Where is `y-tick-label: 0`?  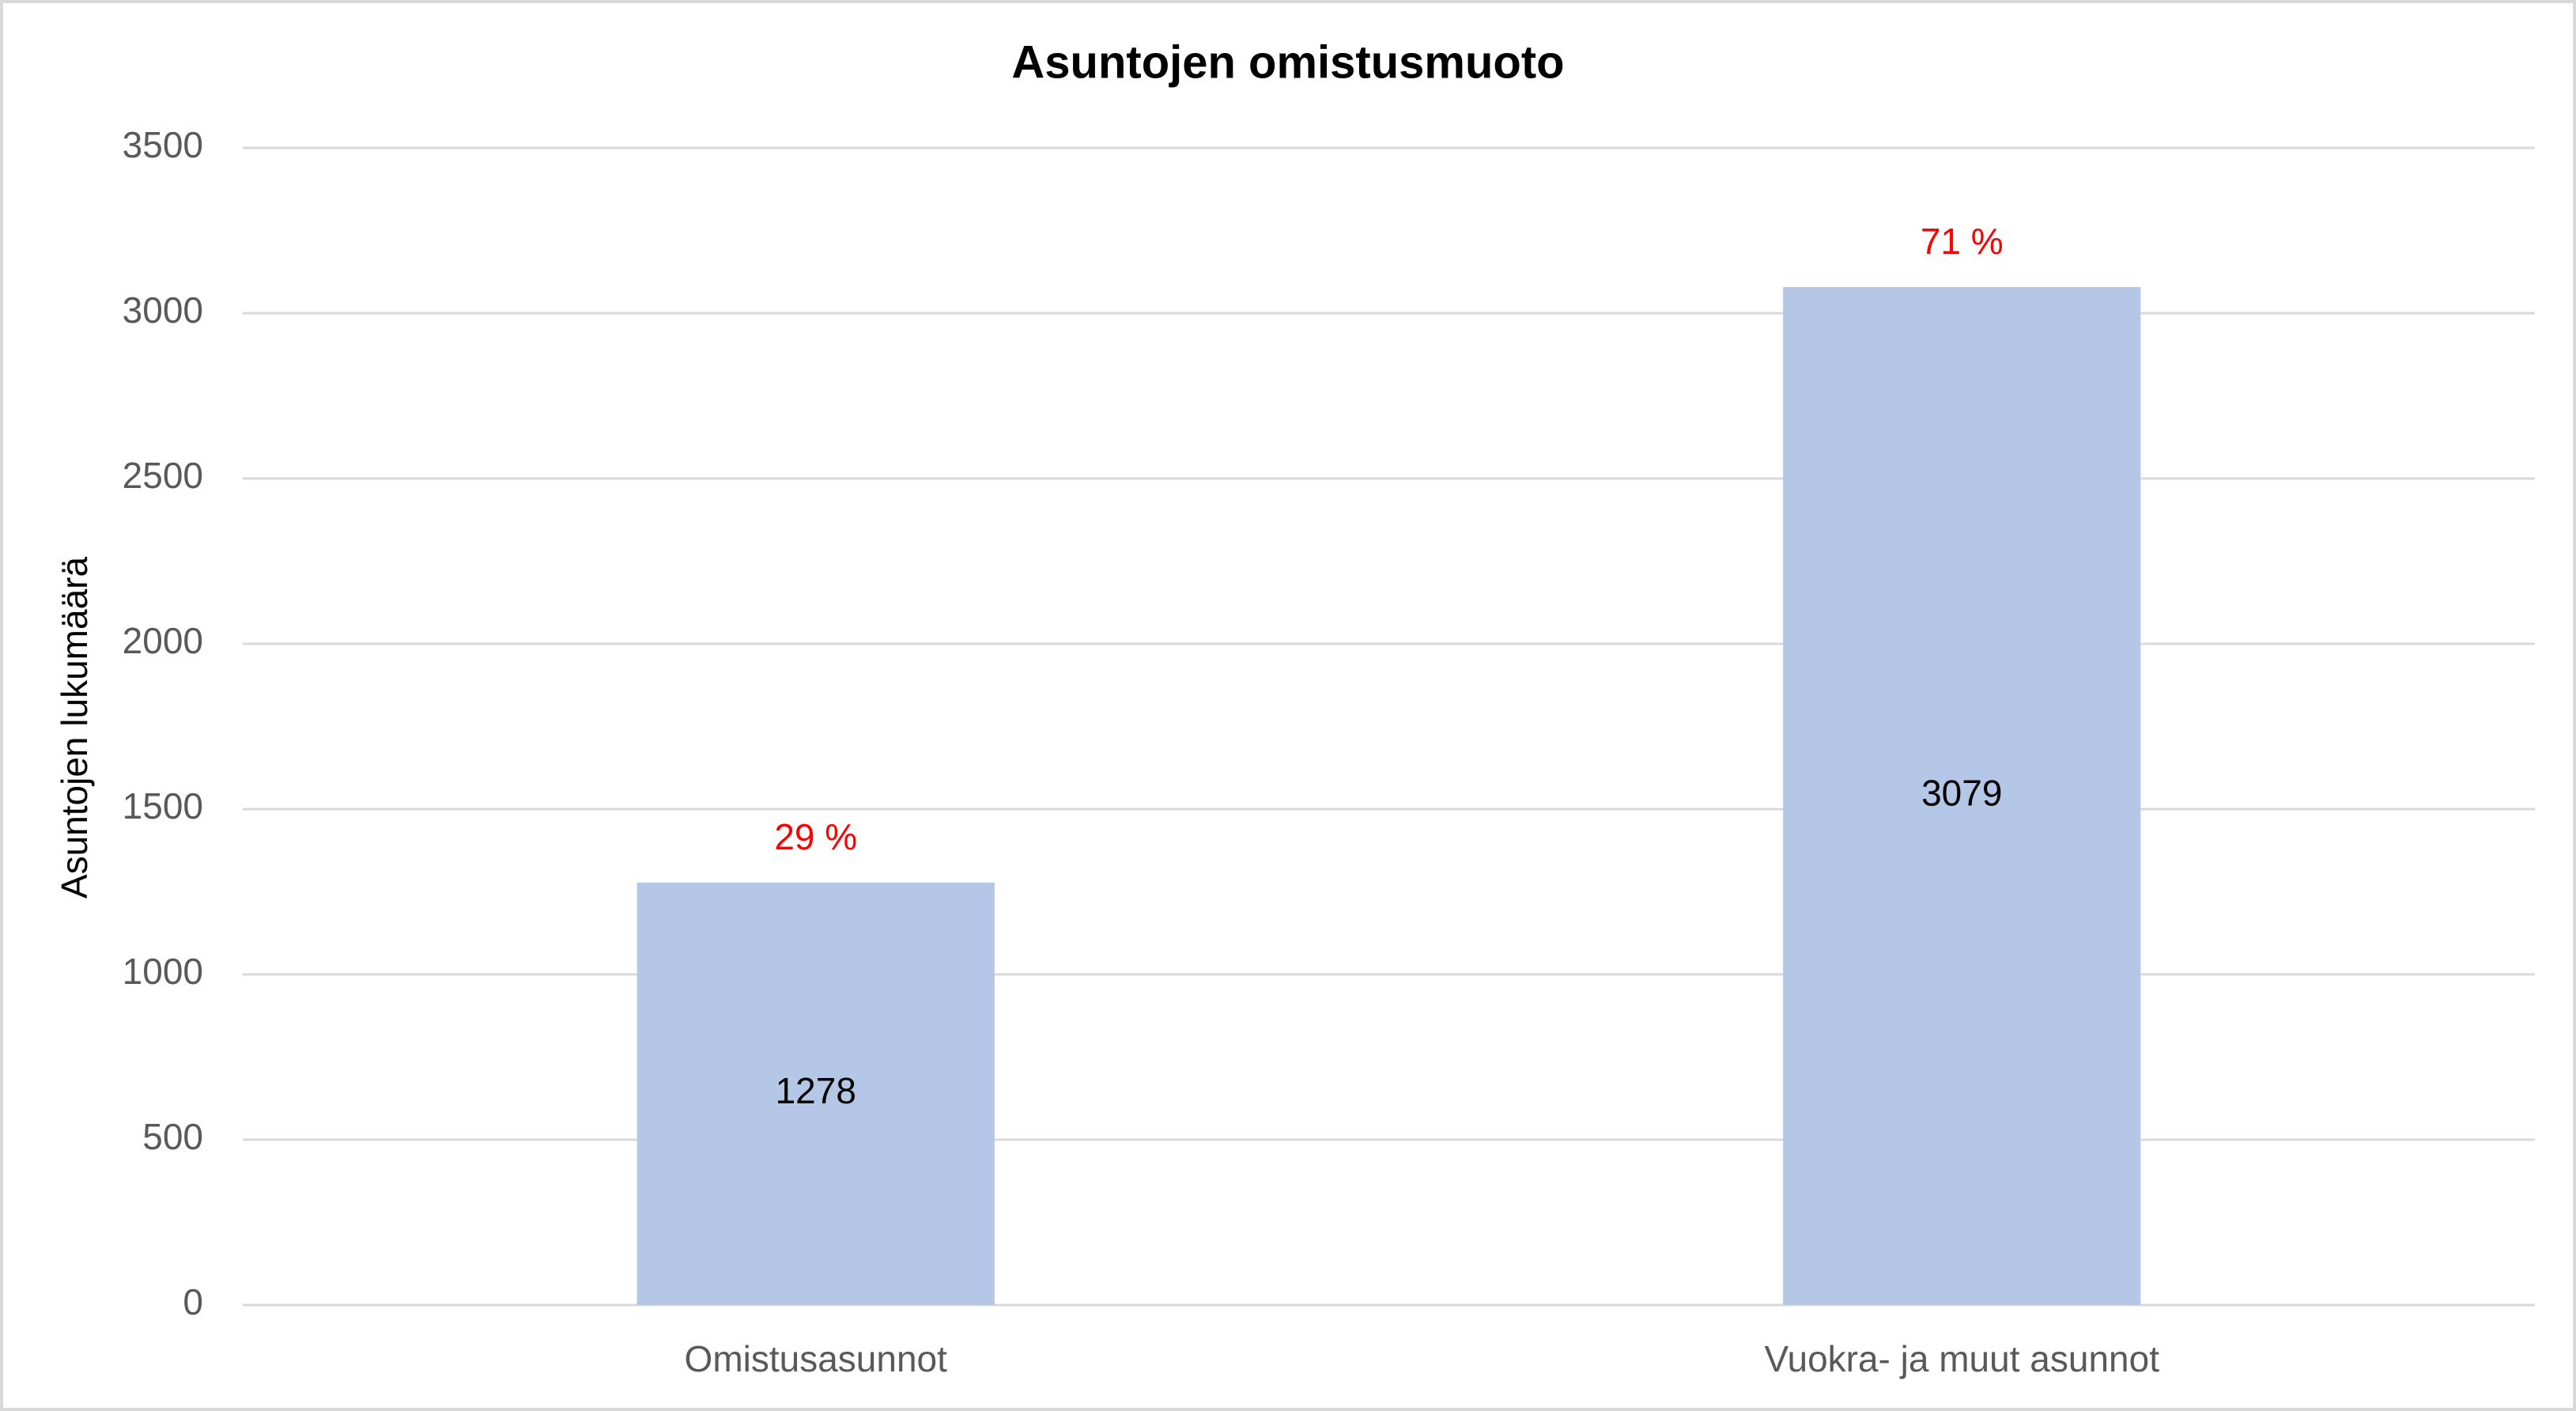 y-tick-label: 0 is located at coordinates (193, 1301).